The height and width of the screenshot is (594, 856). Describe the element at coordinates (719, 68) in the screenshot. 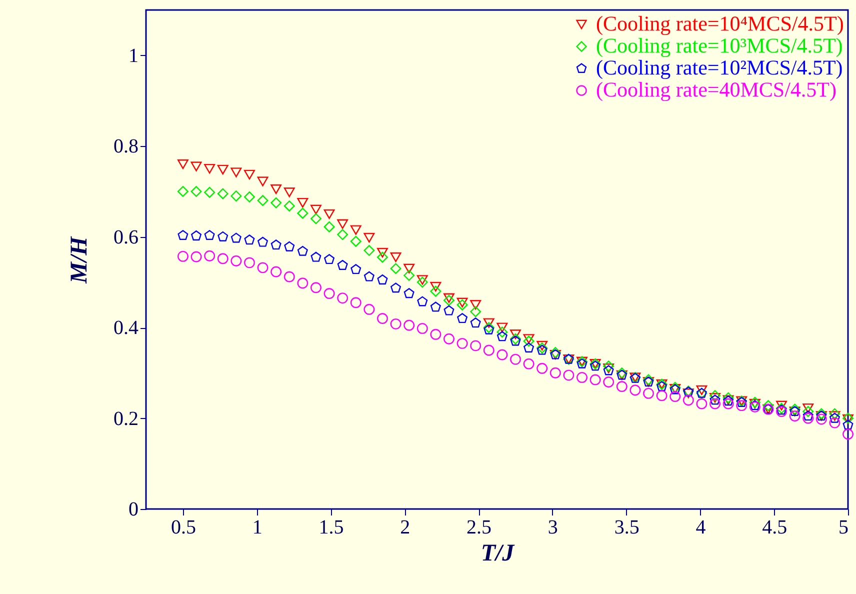

I see `legend-label: (Cooling rate=10²MCS/4.5T)` at that location.